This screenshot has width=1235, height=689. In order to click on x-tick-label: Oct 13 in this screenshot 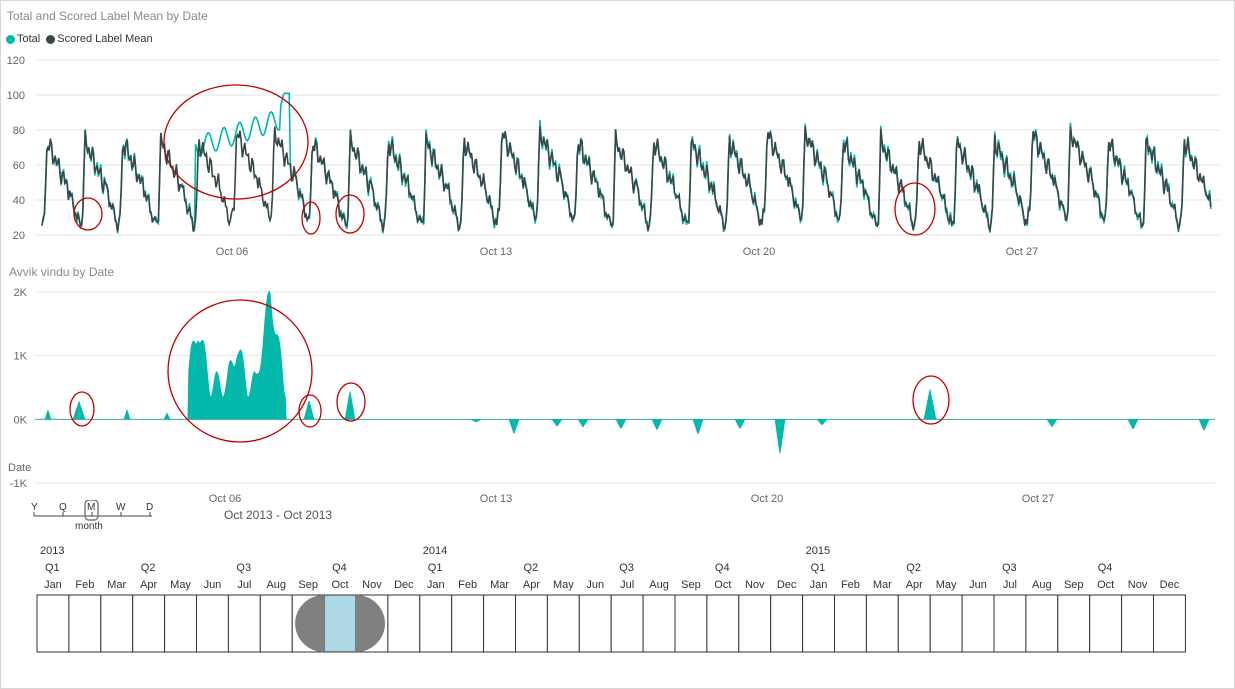, I will do `click(496, 252)`.